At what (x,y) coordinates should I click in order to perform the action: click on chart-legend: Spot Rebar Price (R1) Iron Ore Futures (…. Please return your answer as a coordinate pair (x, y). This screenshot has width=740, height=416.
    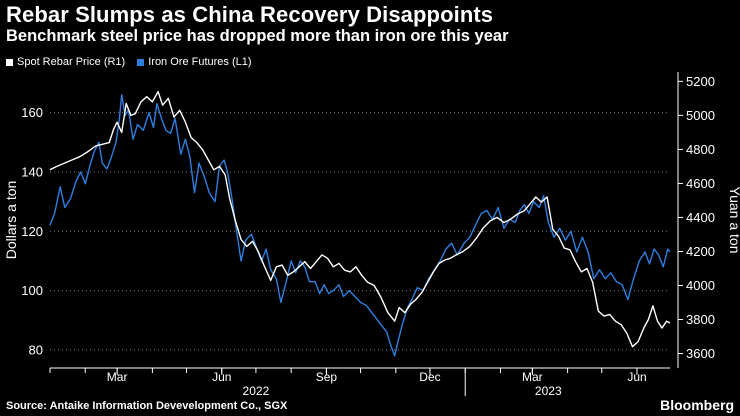
    Looking at the image, I should click on (129, 62).